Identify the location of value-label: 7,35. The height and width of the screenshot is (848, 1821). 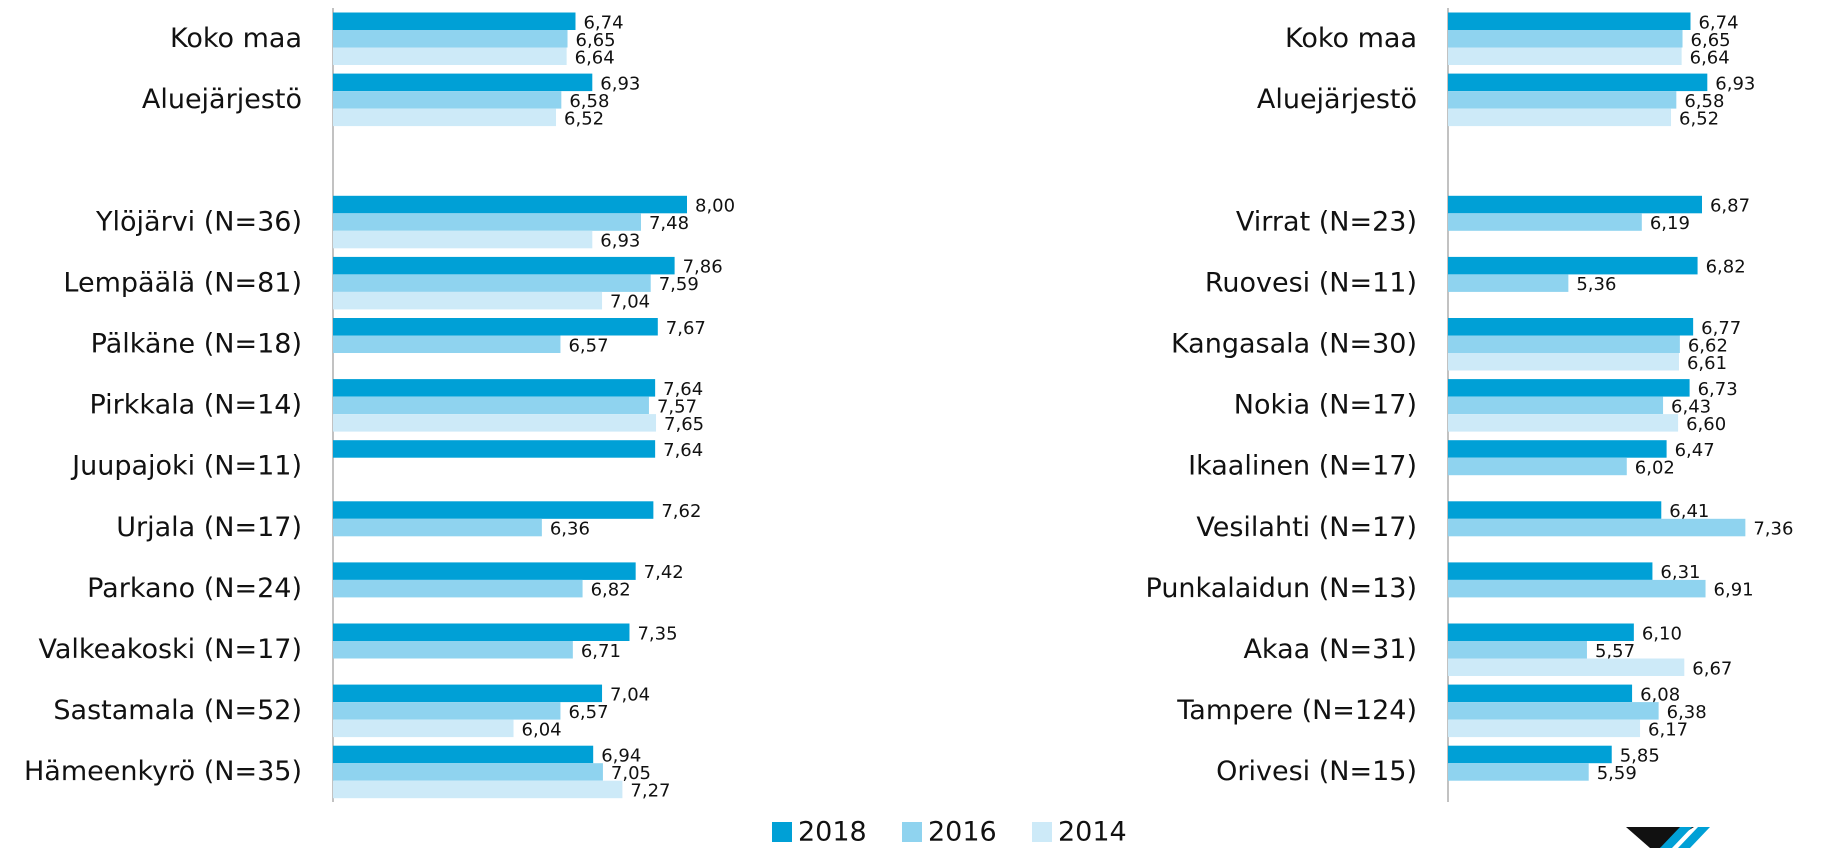
(657, 633).